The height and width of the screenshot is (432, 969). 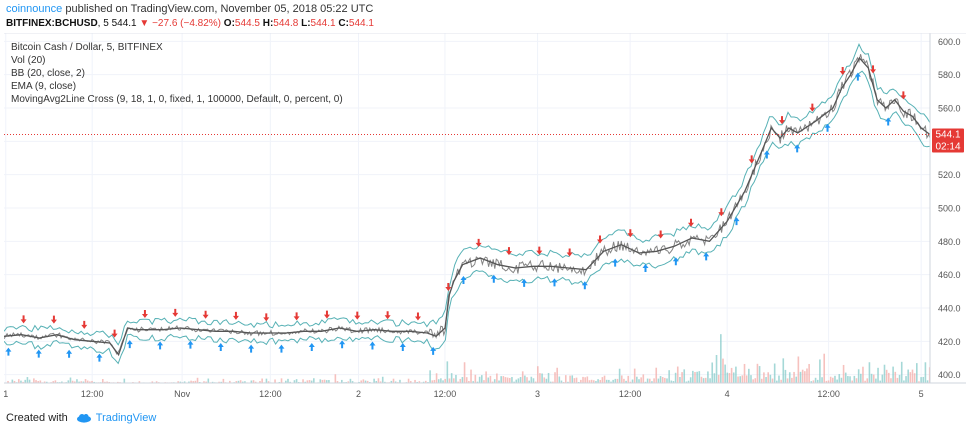 I want to click on ticker-symbol: BITFINEX:BCHUSD, so click(x=52, y=23).